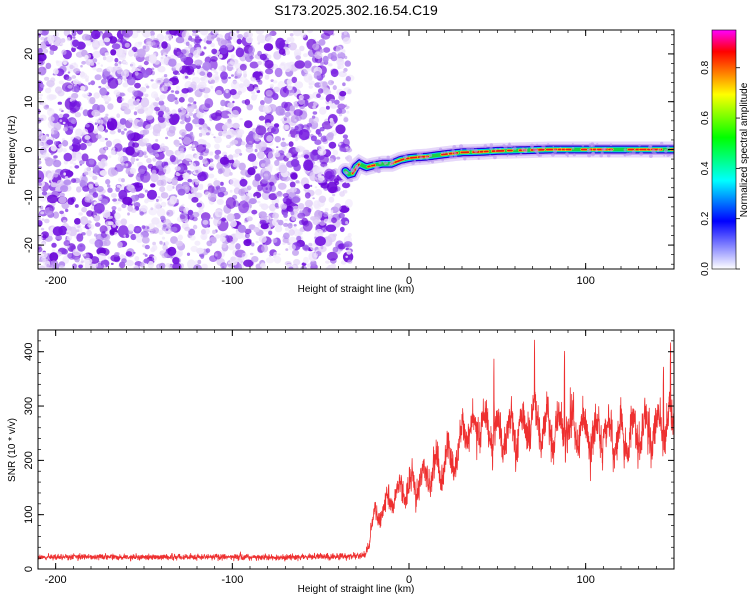  I want to click on colorbar-tick-label: 0.0, so click(705, 269).